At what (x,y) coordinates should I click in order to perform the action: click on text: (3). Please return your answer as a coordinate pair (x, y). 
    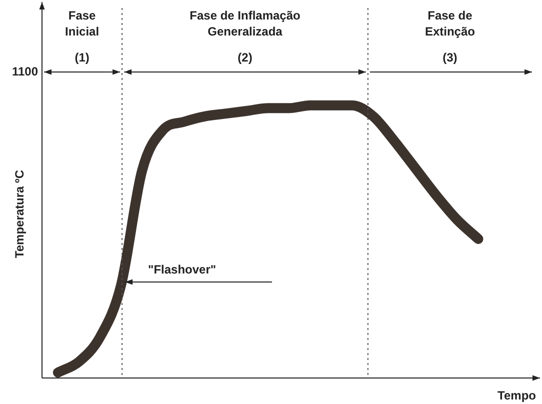
    Looking at the image, I should click on (450, 57).